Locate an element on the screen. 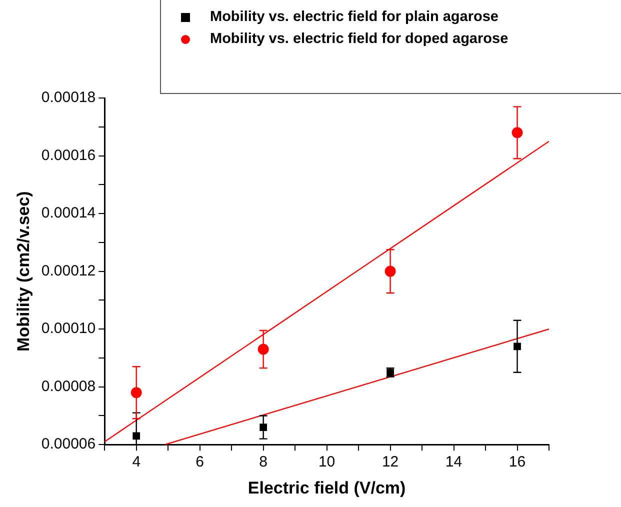 Image resolution: width=621 pixels, height=507 pixels. x-tick-label: 14 is located at coordinates (453, 462).